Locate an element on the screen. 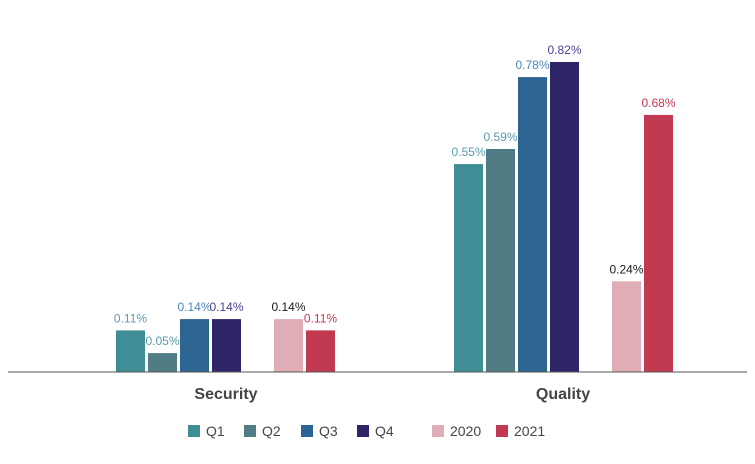 The height and width of the screenshot is (464, 755). legend-item-2021: 2021 is located at coordinates (520, 431).